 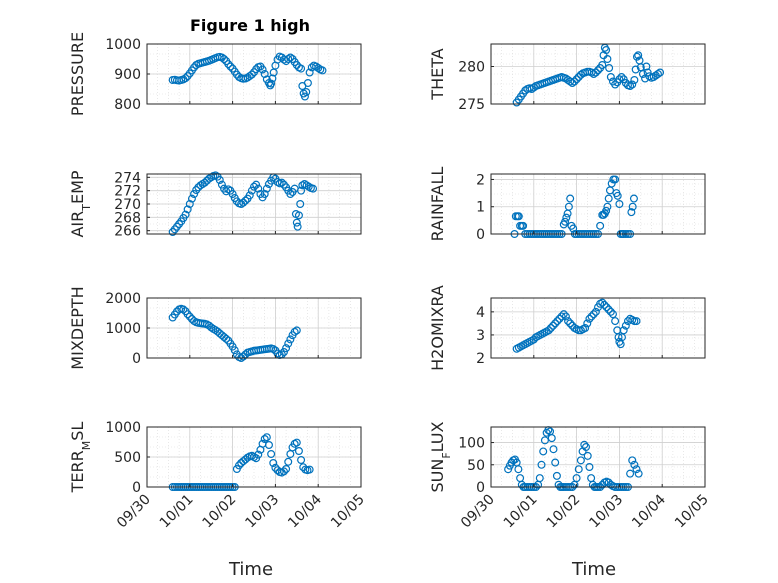 What do you see at coordinates (480, 208) in the screenshot?
I see `y-tick-label: 1` at bounding box center [480, 208].